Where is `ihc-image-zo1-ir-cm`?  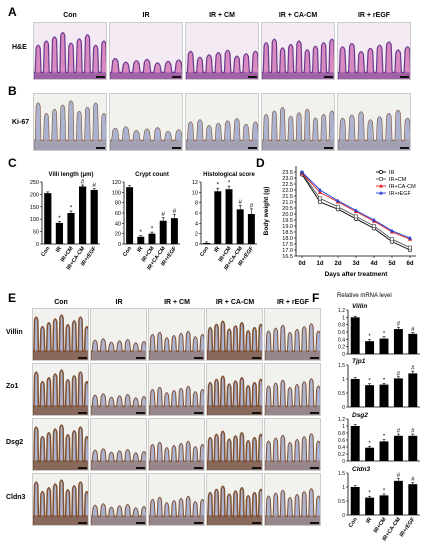 ihc-image-zo1-ir-cm is located at coordinates (176, 389).